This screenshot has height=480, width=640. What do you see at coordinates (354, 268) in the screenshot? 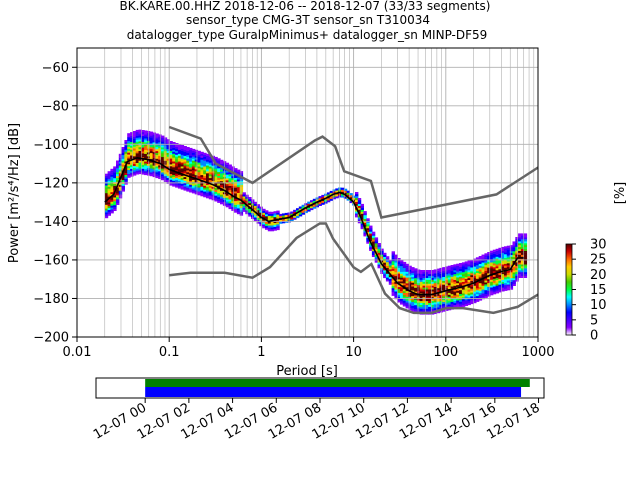
I see `nlnm-curve` at bounding box center [354, 268].